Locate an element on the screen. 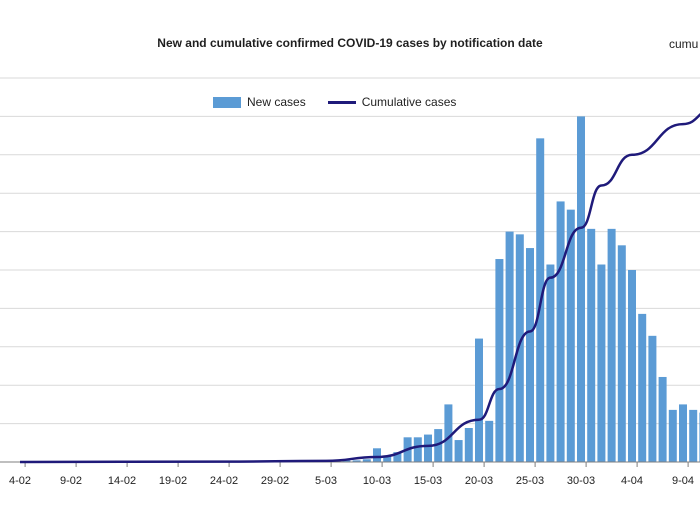  x-tick-label: 10-03 is located at coordinates (377, 481).